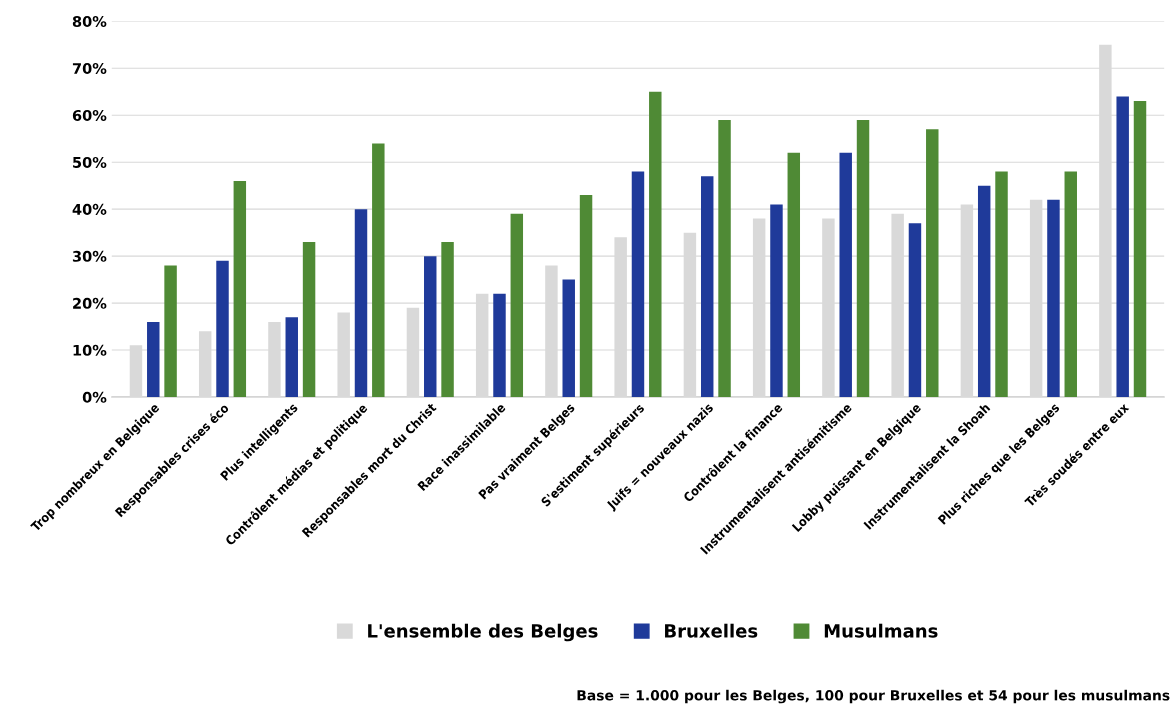  Describe the element at coordinates (711, 630) in the screenshot. I see `legend-label: Bruxelles` at that location.